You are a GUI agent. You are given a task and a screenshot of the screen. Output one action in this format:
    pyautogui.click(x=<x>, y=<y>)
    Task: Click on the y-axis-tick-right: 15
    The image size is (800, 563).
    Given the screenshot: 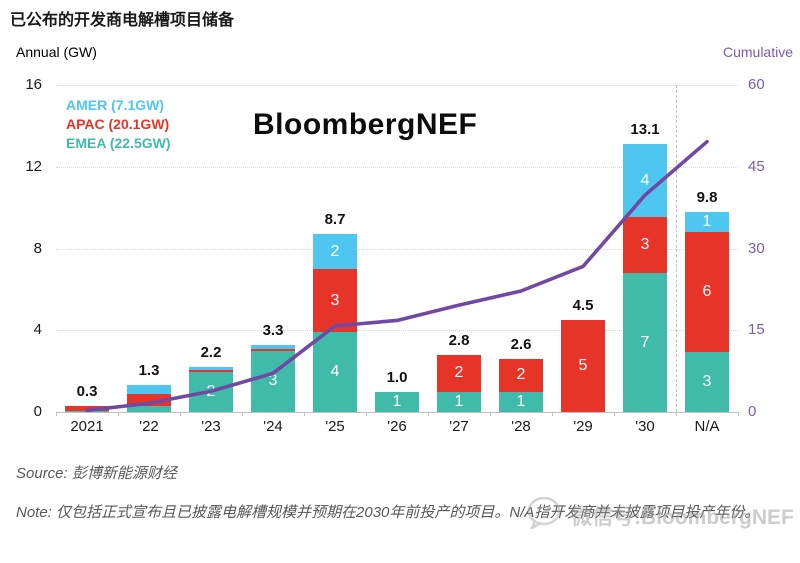 What is the action you would take?
    pyautogui.click(x=756, y=330)
    